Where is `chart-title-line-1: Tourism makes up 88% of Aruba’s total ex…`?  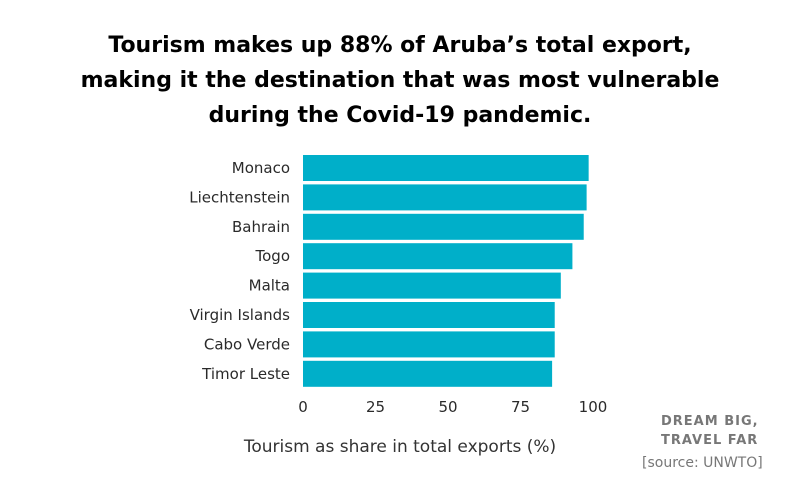 chart-title-line-1: Tourism makes up 88% of Aruba’s total ex… is located at coordinates (400, 45).